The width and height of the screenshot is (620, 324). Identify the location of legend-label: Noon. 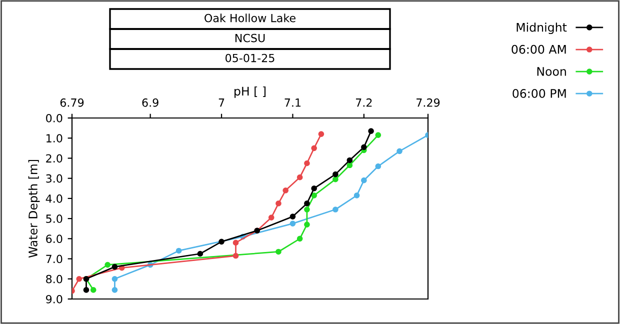
(551, 71).